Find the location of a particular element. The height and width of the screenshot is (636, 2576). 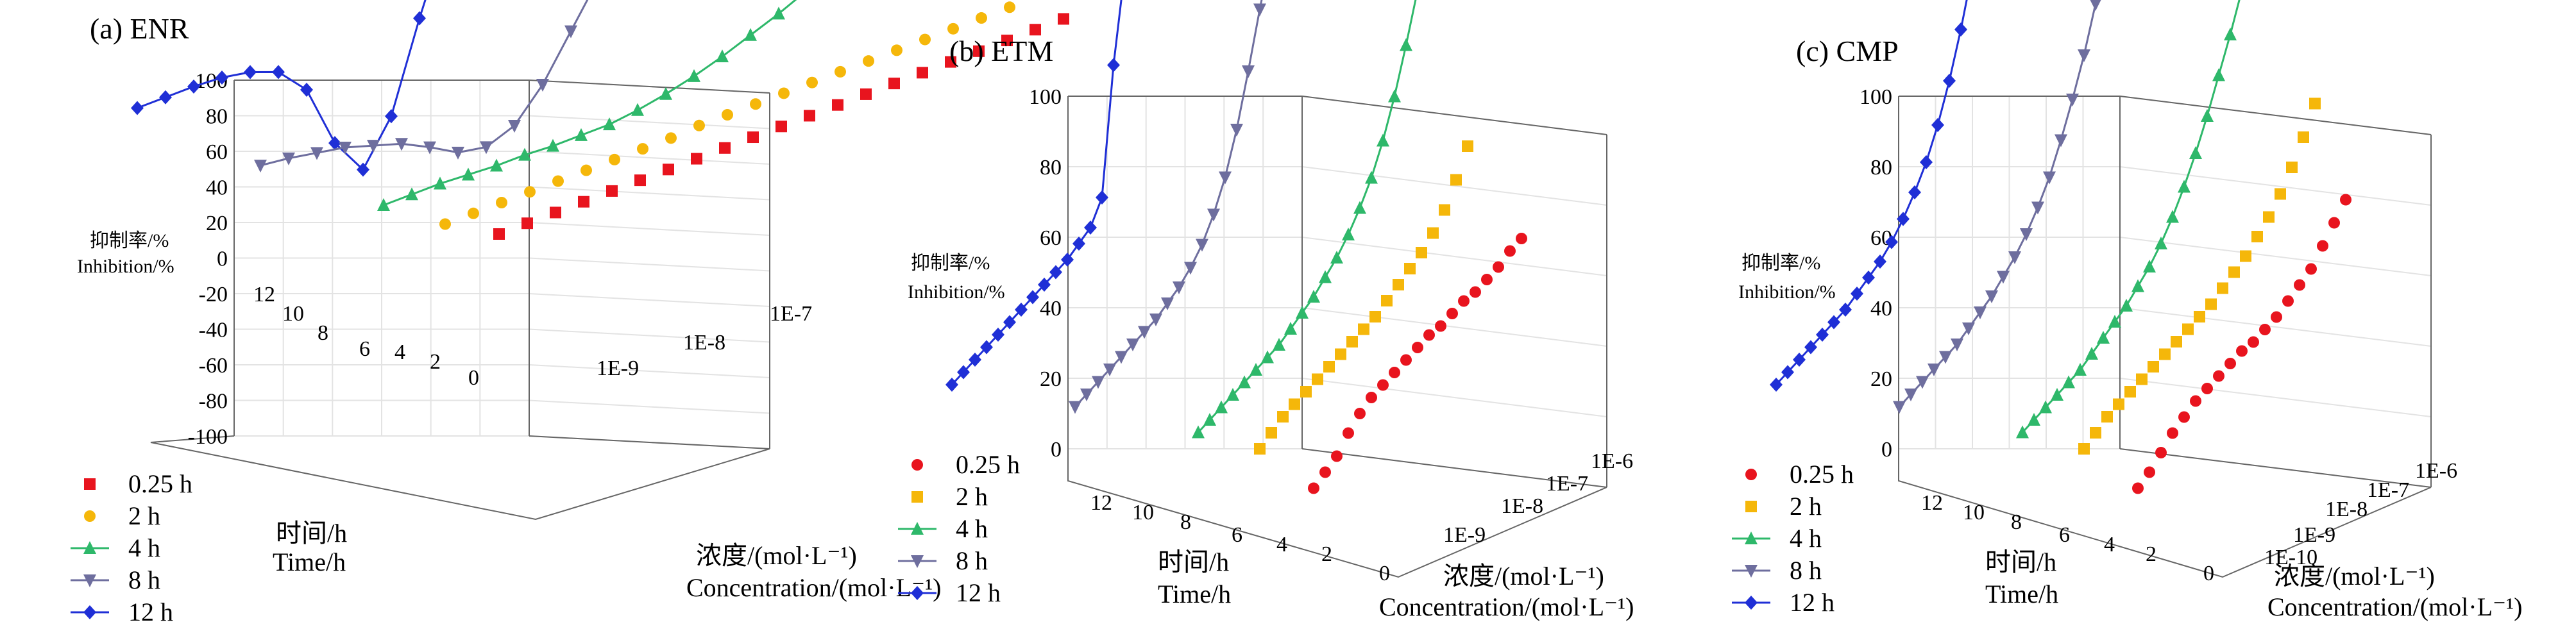

legend-item: 8 h is located at coordinates (115, 579).